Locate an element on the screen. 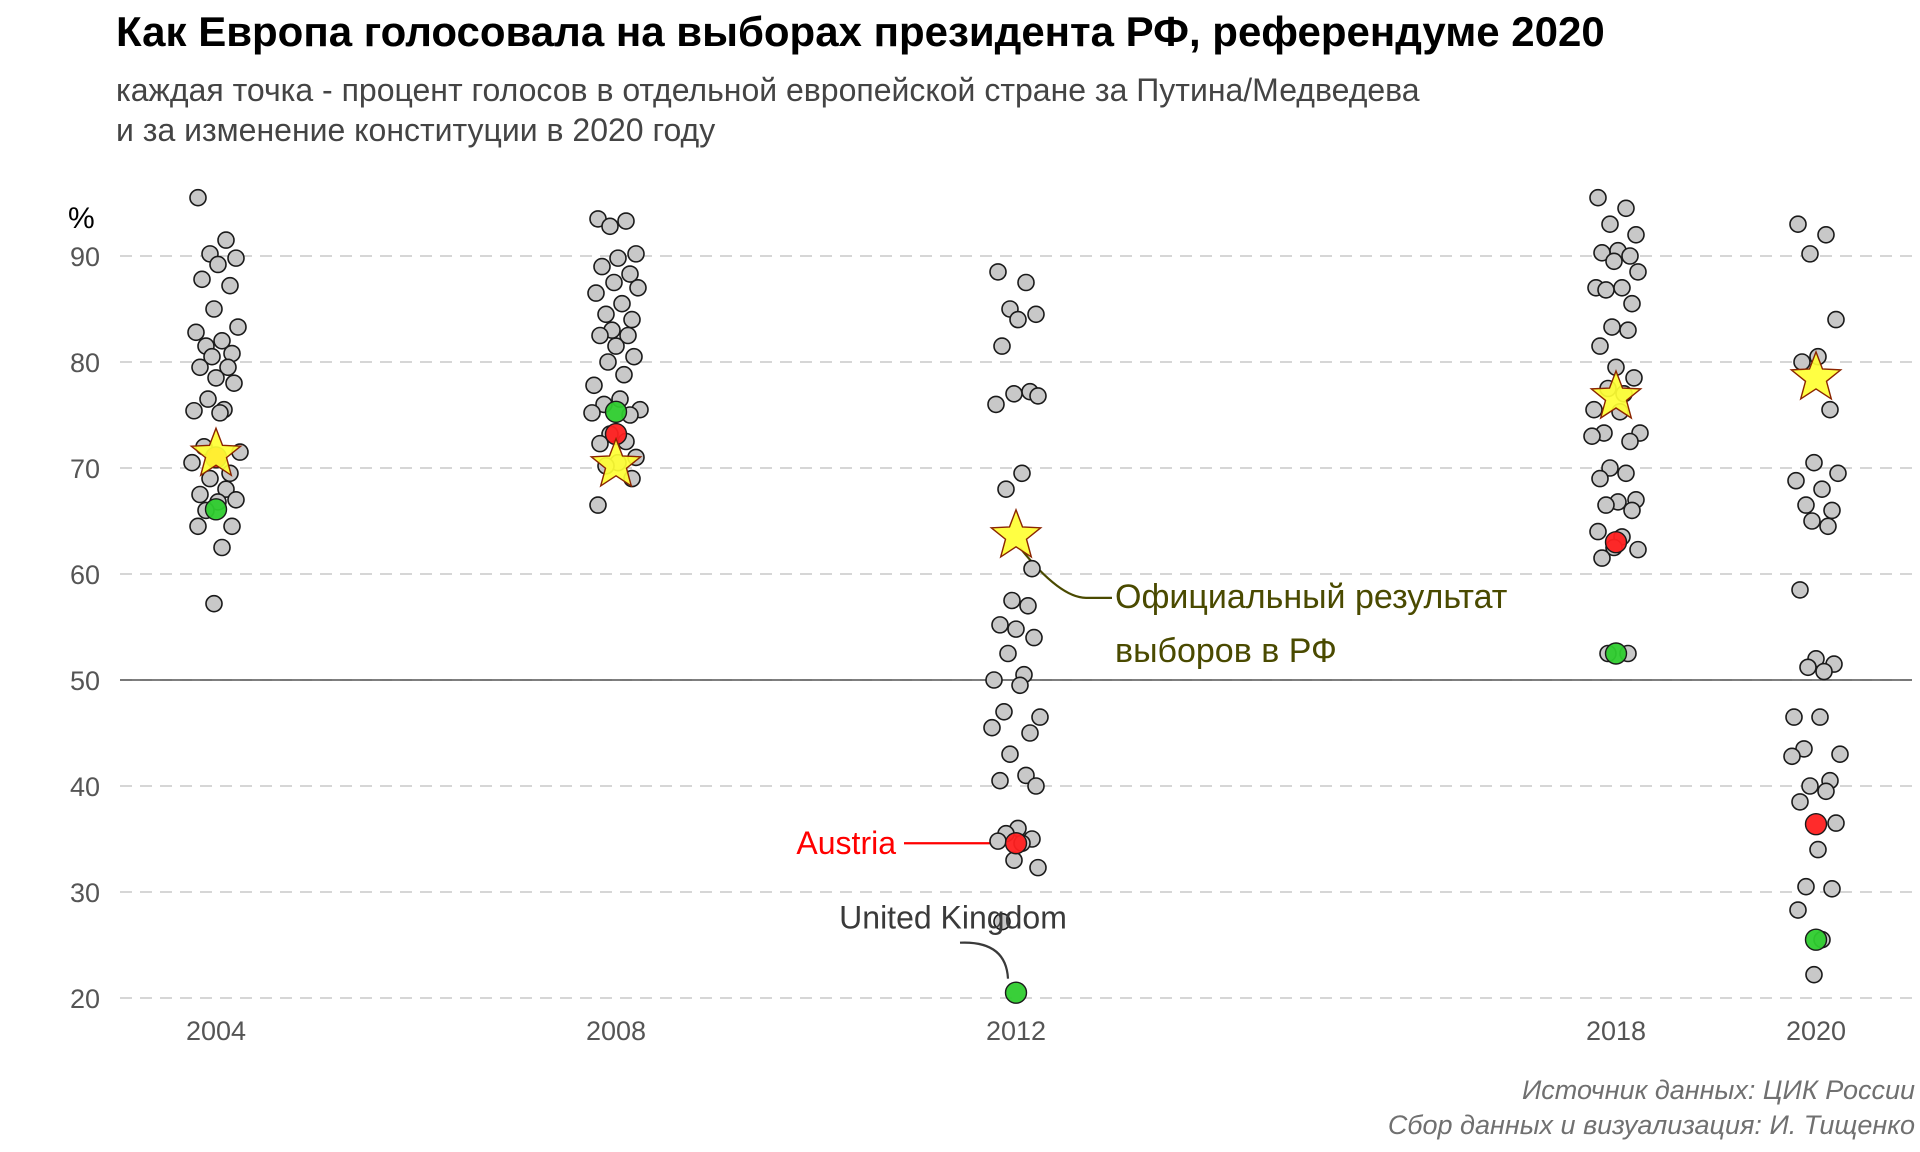 This screenshot has width=1920, height=1152. y-tick-label: 40 is located at coordinates (85, 787).